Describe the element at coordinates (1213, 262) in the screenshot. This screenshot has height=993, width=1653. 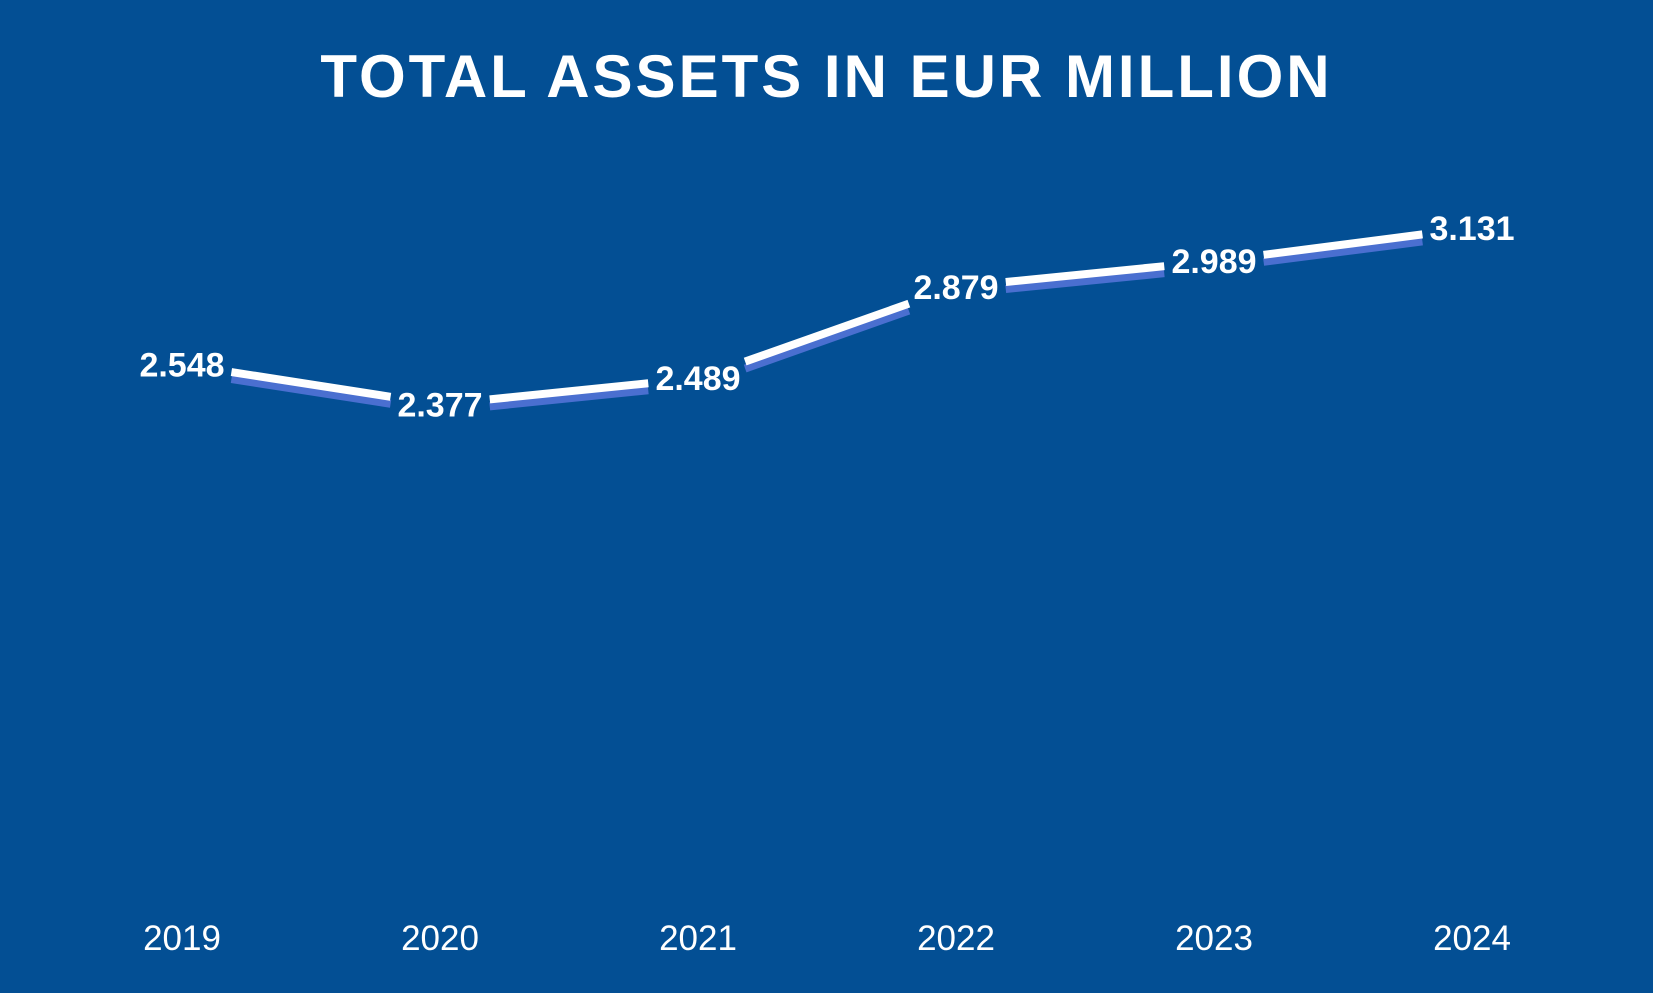
I see `value-label-2023: 2.989` at that location.